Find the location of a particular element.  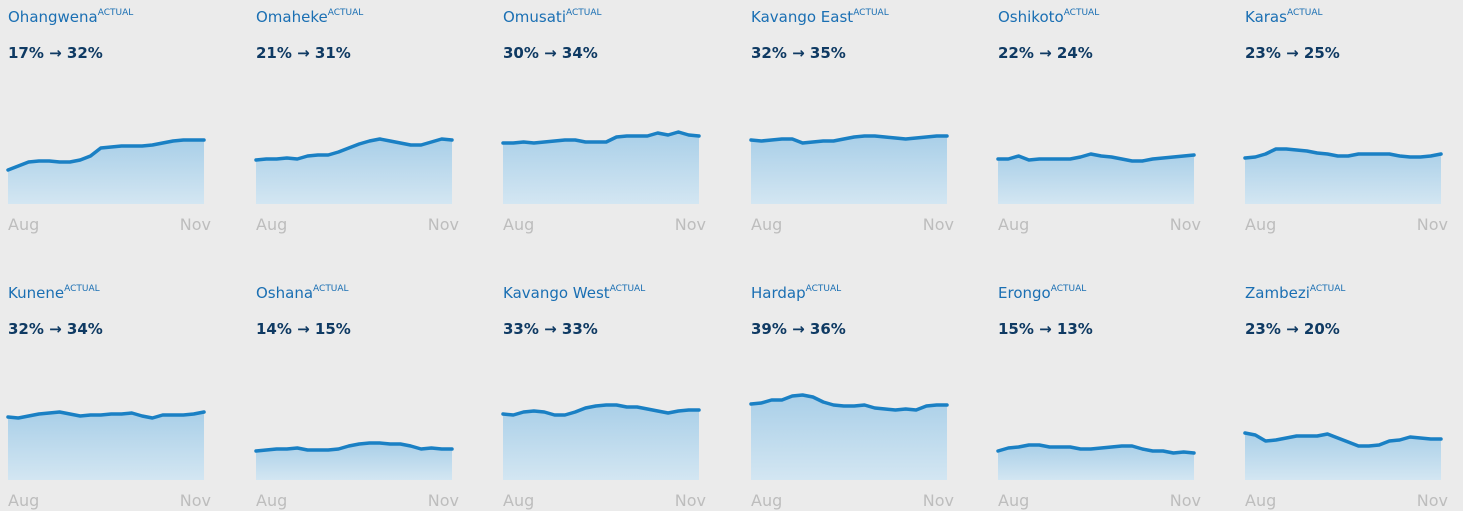

panel: OshanaACTUAL 14% → 15% Aug Nov is located at coordinates (356, 397).